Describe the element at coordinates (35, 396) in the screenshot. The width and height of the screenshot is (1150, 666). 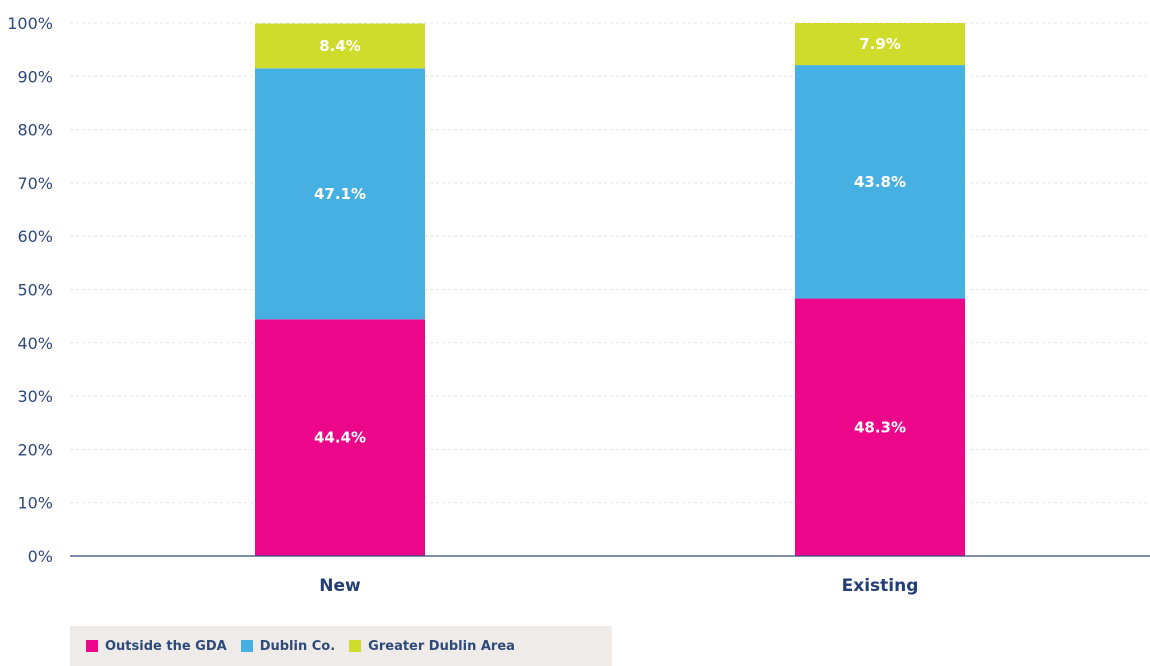
I see `y-tick-label: 30%` at that location.